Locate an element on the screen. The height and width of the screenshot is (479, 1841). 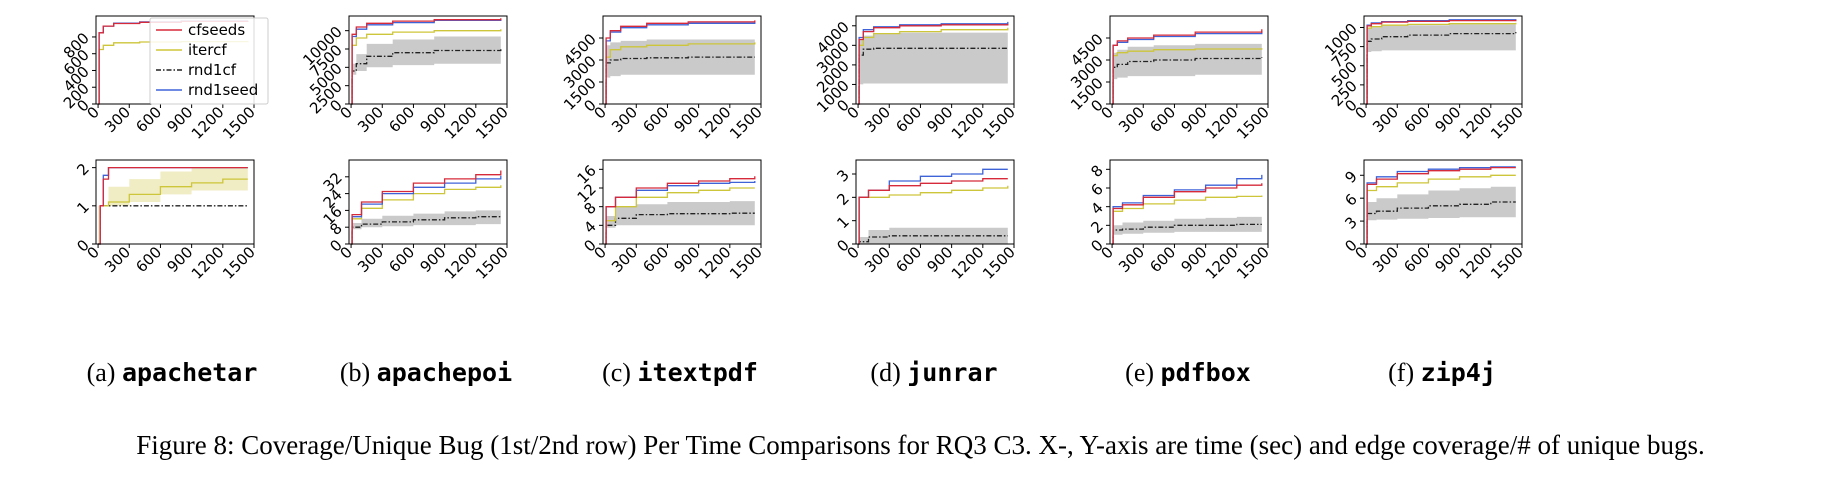
subplot-caption-label: (e) is located at coordinates (1143, 372).